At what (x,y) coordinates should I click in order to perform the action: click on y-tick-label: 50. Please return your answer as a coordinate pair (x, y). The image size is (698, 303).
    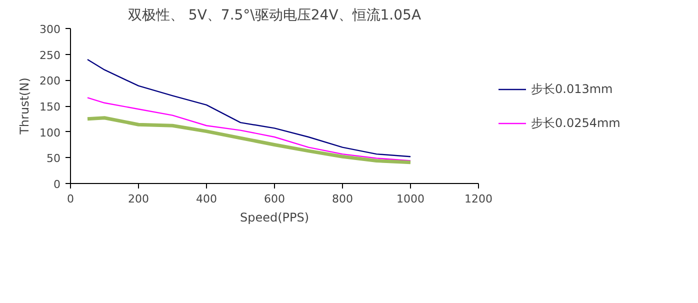
    Looking at the image, I should click on (53, 159).